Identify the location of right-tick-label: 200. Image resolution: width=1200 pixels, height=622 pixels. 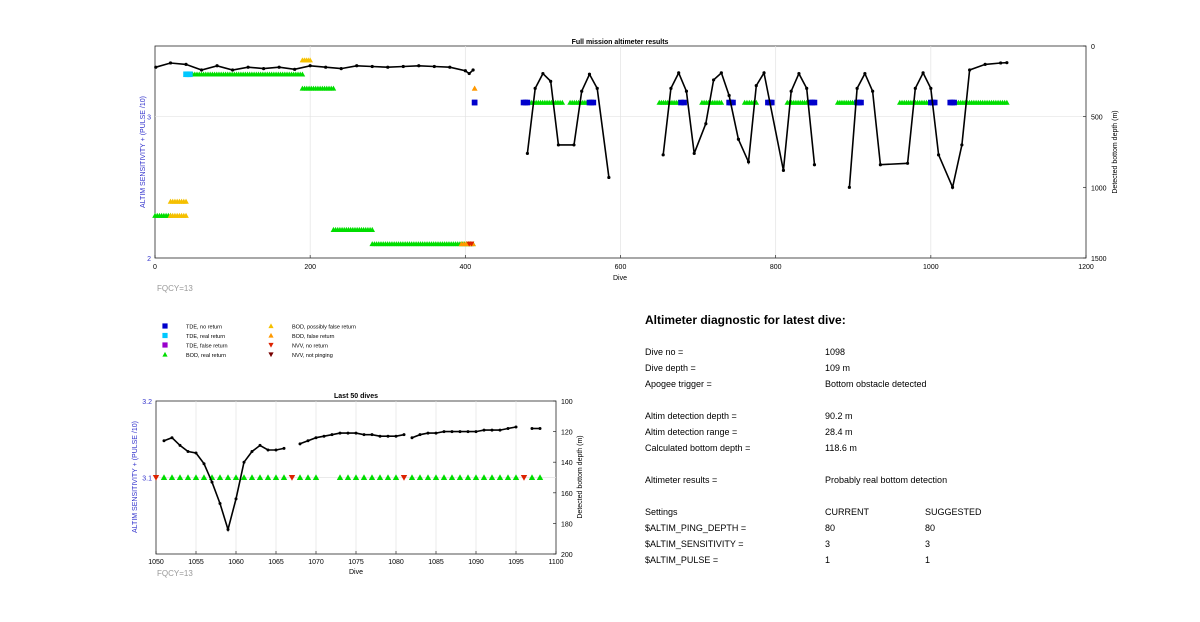
(567, 555).